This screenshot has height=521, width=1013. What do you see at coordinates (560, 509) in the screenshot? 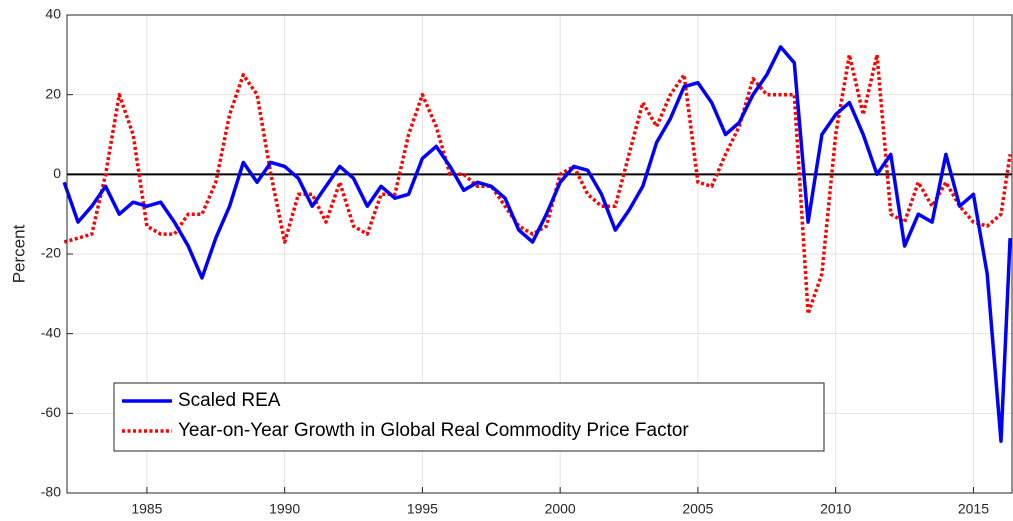
I see `x-tick-label: 2000` at bounding box center [560, 509].